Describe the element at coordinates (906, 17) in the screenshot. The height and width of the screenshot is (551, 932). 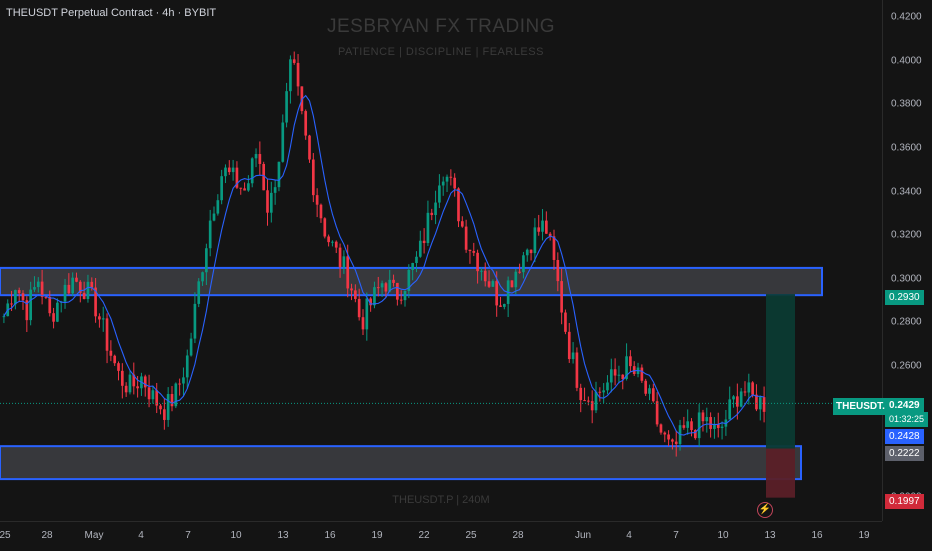
I see `price-tick: 0.4200` at that location.